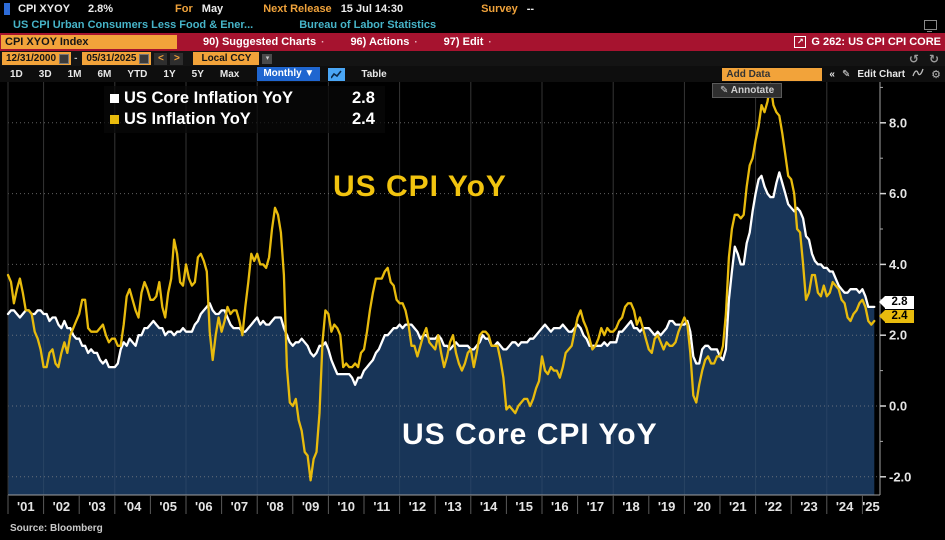  What do you see at coordinates (275, 506) in the screenshot?
I see `x-axis-label: '08` at bounding box center [275, 506].